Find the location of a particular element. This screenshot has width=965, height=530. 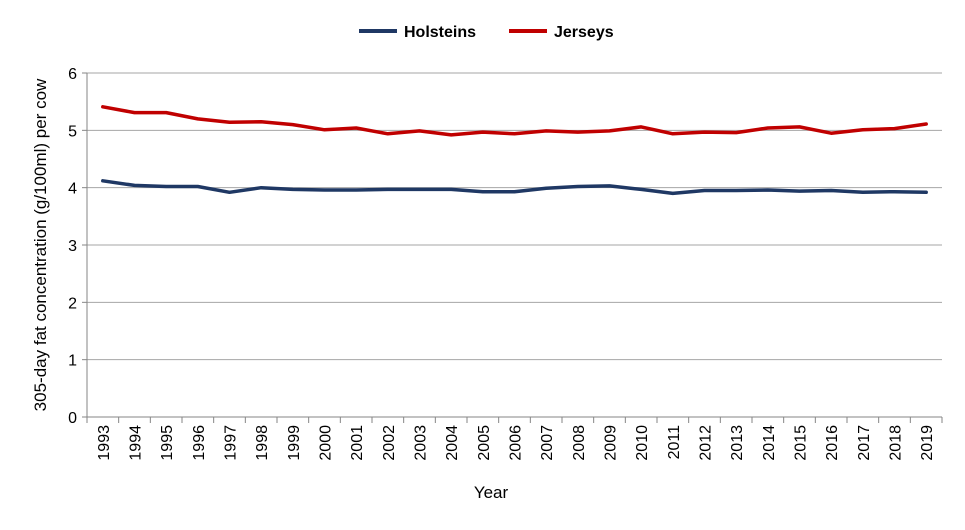

x-tick-label: 1997 is located at coordinates (231, 443).